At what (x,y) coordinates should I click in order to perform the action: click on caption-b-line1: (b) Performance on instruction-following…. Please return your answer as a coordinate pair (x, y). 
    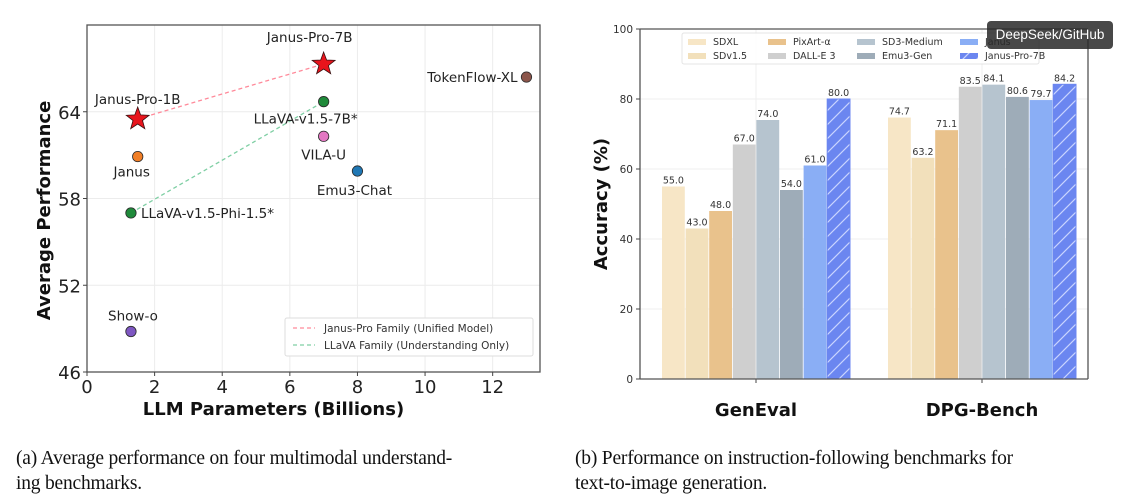
    Looking at the image, I should click on (794, 458).